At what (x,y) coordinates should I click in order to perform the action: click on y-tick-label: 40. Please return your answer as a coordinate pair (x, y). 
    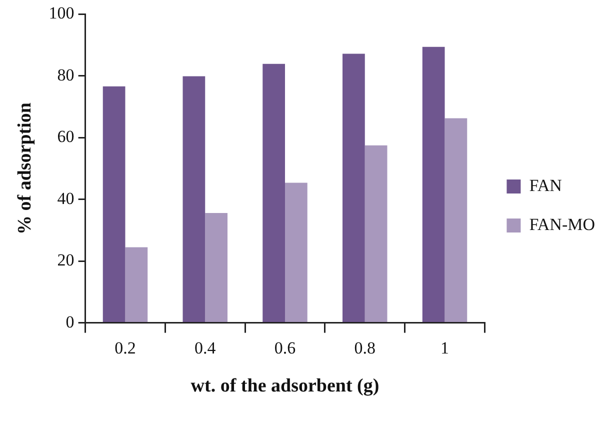
    Looking at the image, I should click on (65, 198).